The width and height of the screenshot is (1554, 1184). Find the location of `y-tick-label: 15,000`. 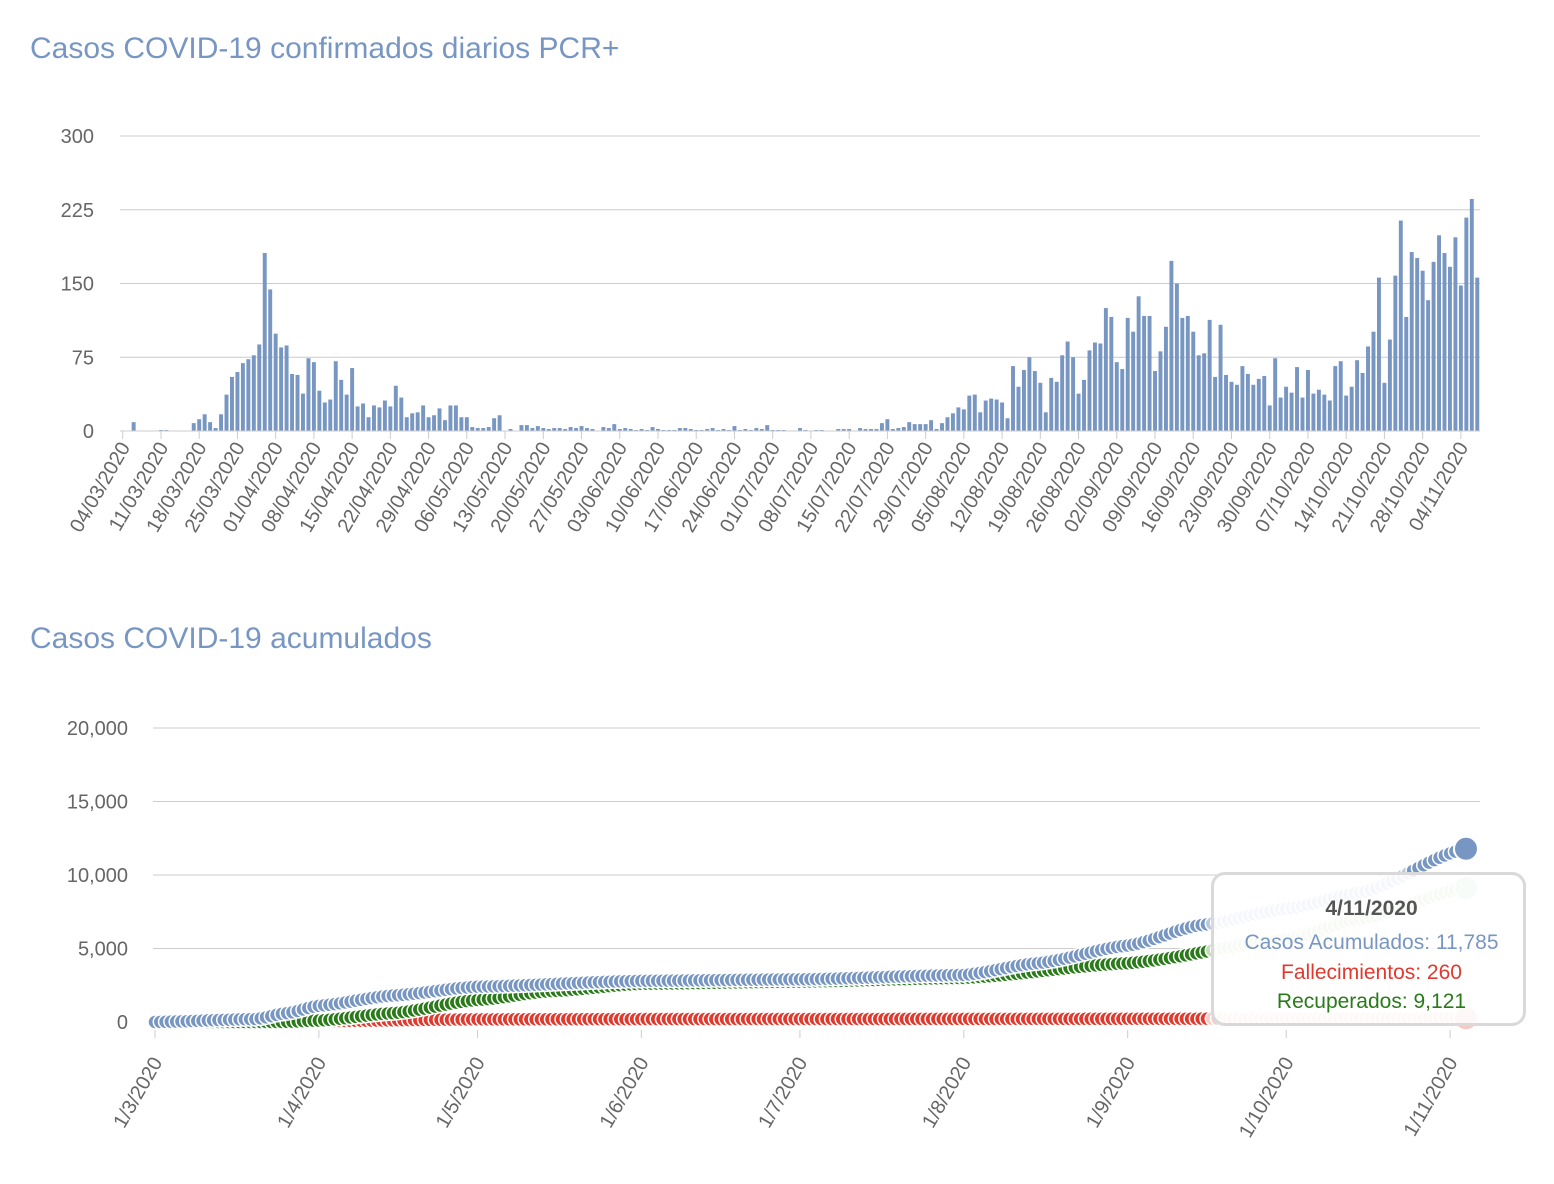

y-tick-label: 15,000 is located at coordinates (97, 803).